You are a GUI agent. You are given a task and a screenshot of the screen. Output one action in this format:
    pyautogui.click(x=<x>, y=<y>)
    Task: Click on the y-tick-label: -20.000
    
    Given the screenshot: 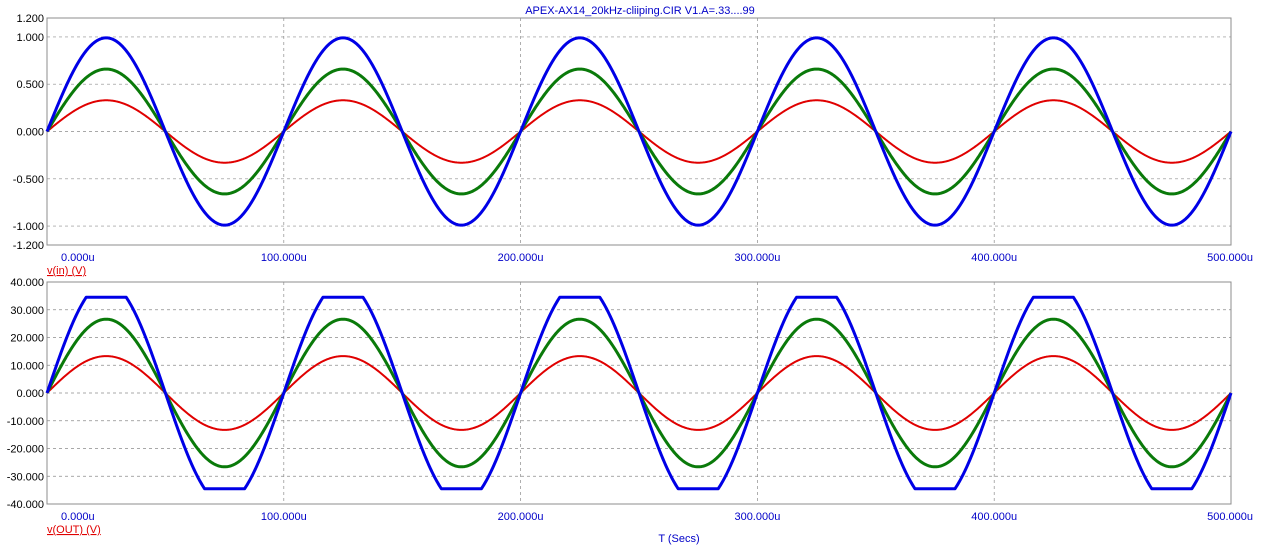 What is the action you would take?
    pyautogui.click(x=25, y=450)
    